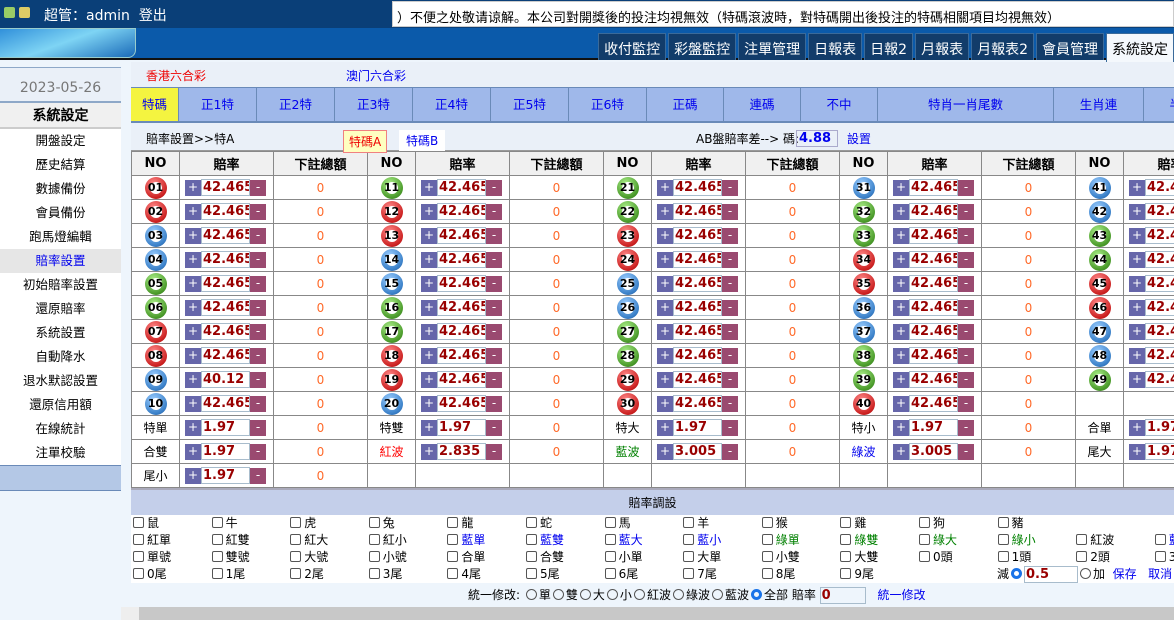 This screenshot has height=620, width=1174. What do you see at coordinates (558, 594) in the screenshot?
I see `unified-radio` at bounding box center [558, 594].